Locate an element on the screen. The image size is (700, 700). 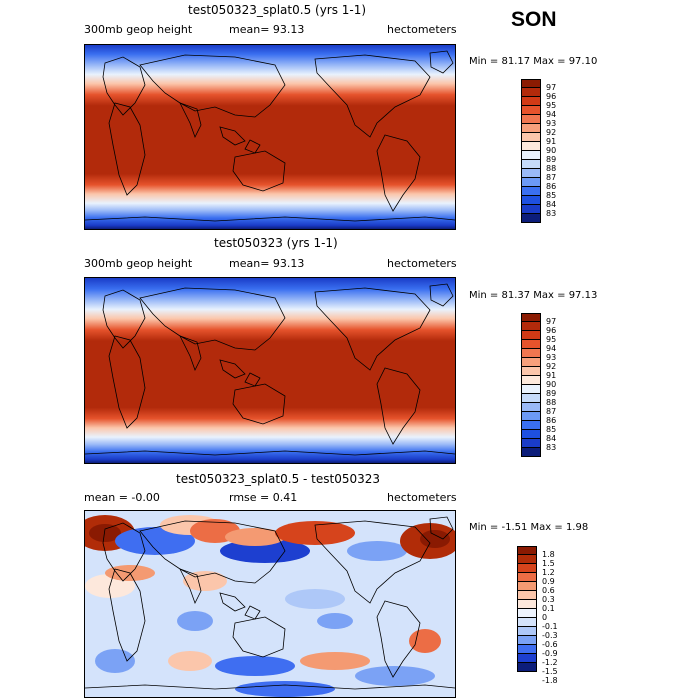
colorbar-tick-label: -0.3 is located at coordinates (550, 635).